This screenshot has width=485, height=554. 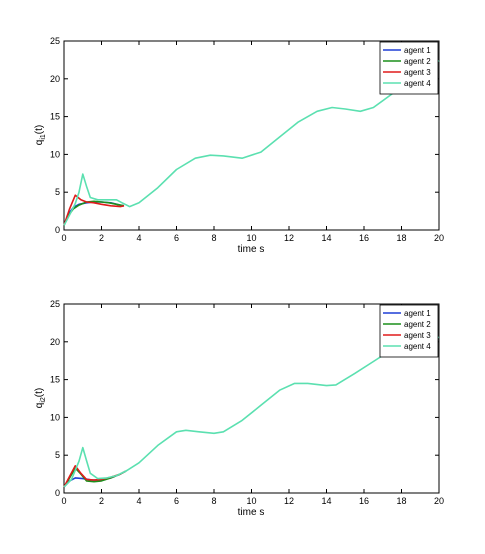 I want to click on y-axis-label-2: qi2(t), so click(x=40, y=398).